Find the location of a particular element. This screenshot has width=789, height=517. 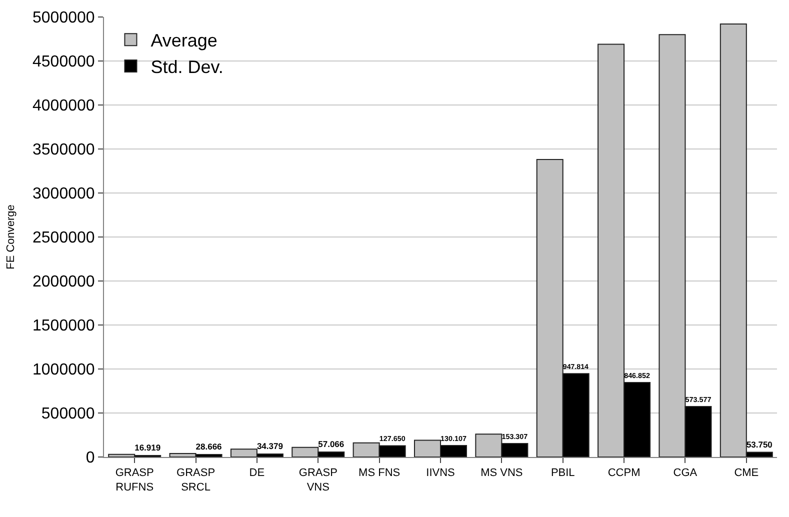

data-label: 34.379 is located at coordinates (270, 446).